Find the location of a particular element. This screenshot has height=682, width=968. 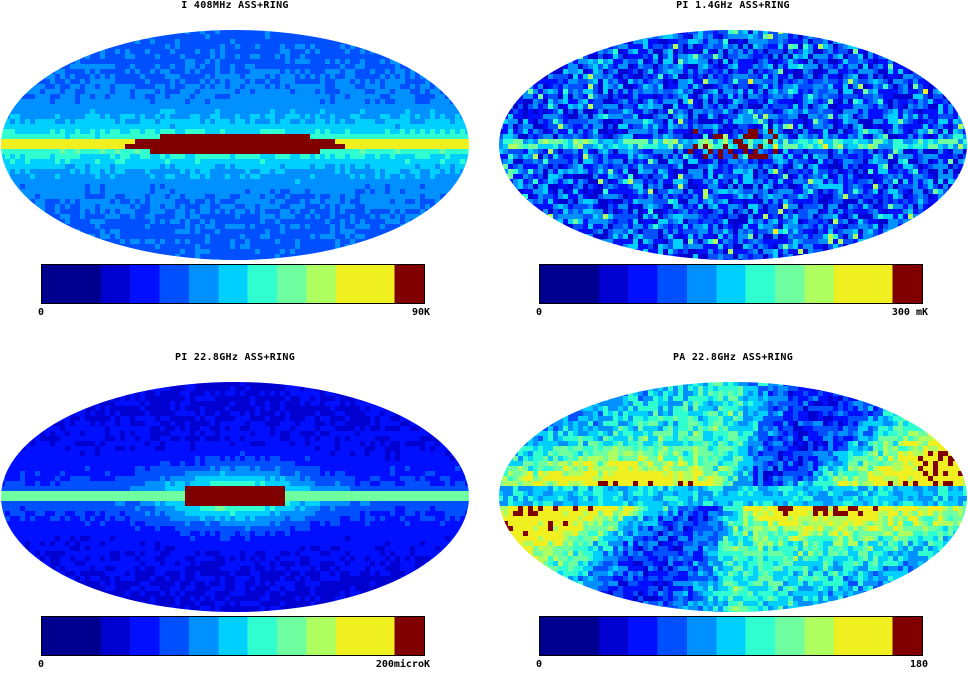

map-title: PA 22.8GHz ASS+RING is located at coordinates (733, 357).